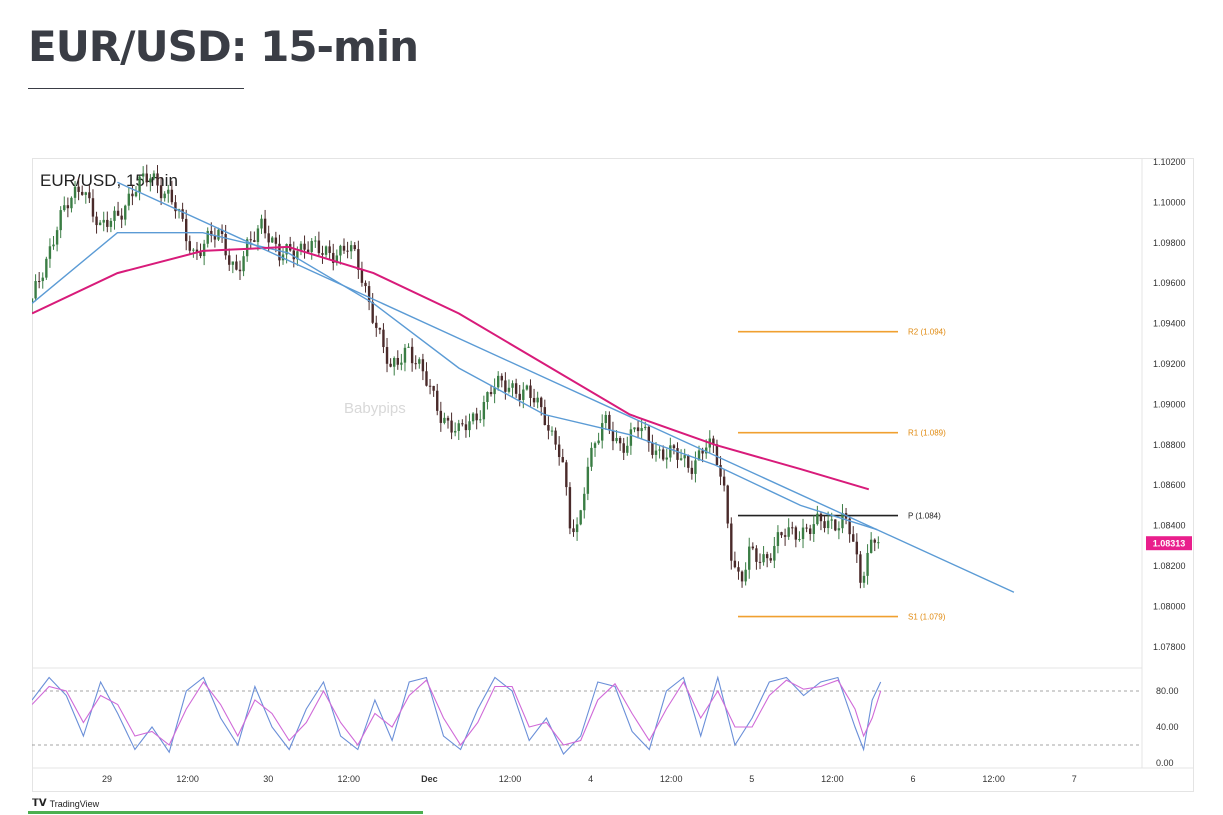 The width and height of the screenshot is (1223, 815). What do you see at coordinates (927, 332) in the screenshot?
I see `pivot-label: R2 (1.094)` at bounding box center [927, 332].